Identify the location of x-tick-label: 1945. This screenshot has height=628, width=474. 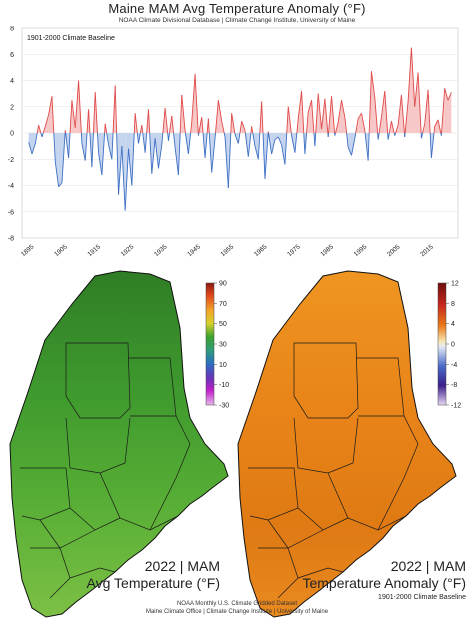
(194, 250).